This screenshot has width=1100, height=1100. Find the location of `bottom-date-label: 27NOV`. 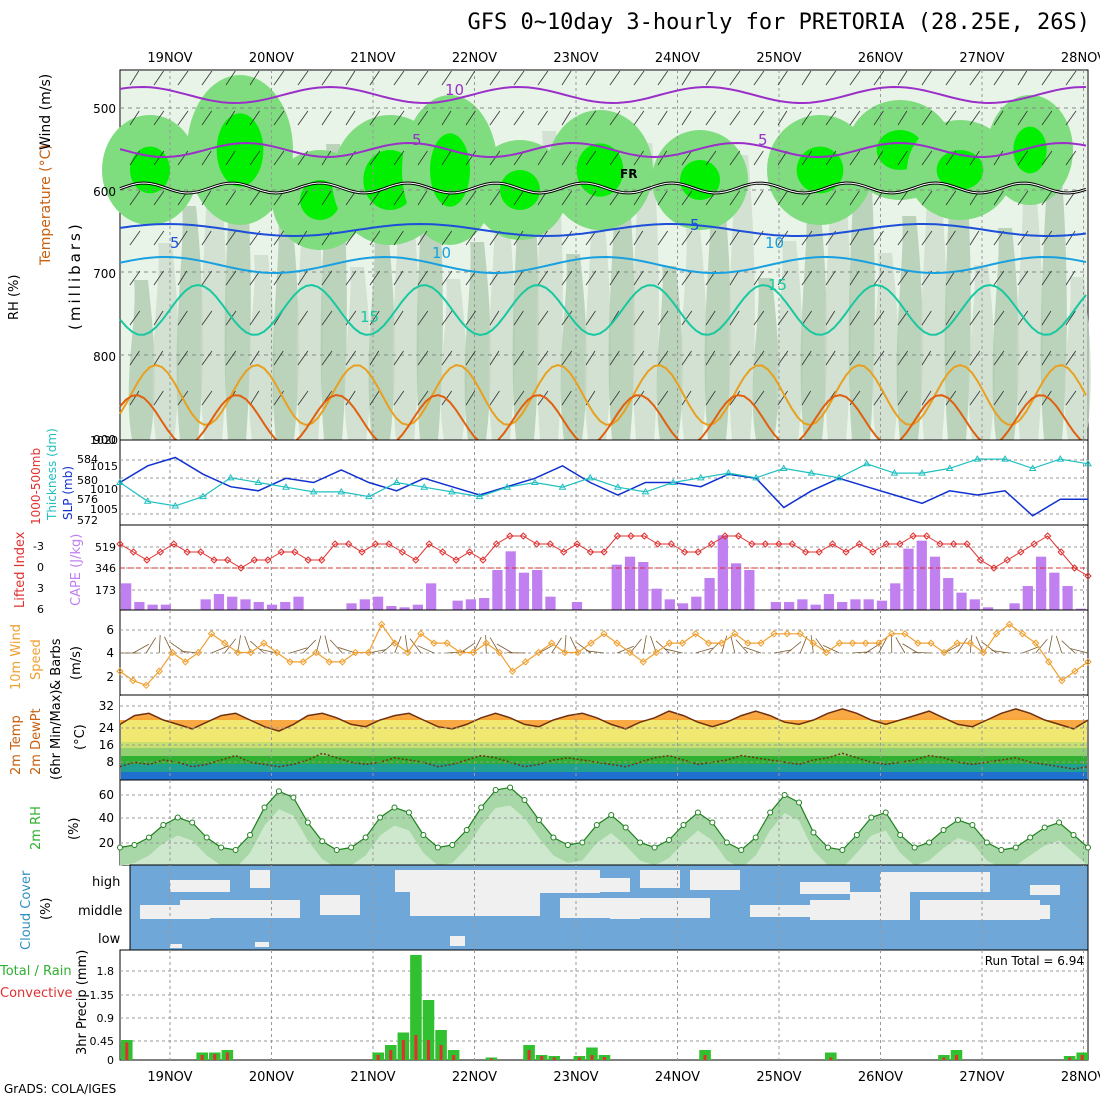

bottom-date-label: 27NOV is located at coordinates (981, 1077).